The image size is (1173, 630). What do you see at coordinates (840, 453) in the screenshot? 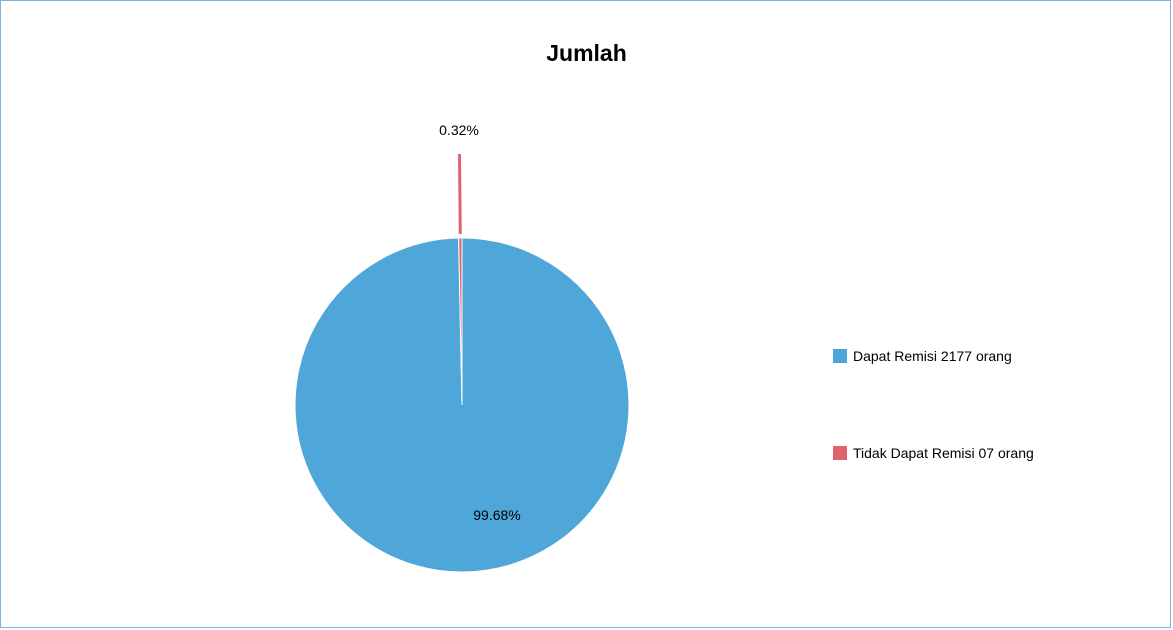
I see `legend-swatch-tidak-dapat-remisi` at bounding box center [840, 453].